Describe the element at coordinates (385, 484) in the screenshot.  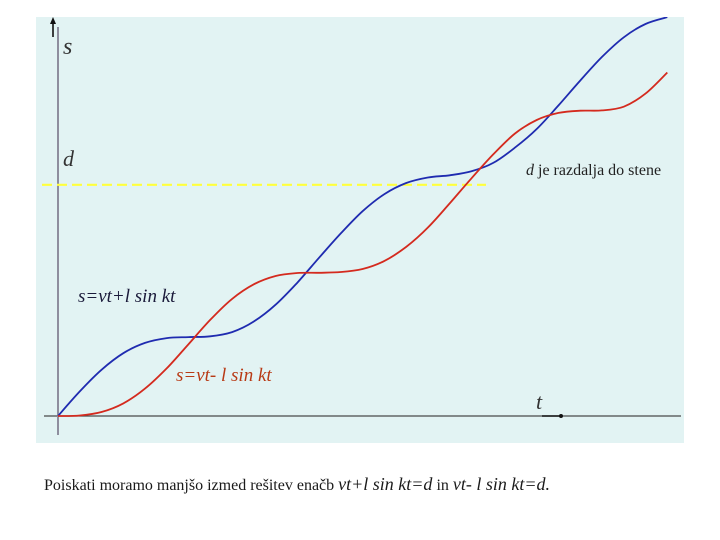
I see `caption-eq1: vt+l sin kt=d` at that location.